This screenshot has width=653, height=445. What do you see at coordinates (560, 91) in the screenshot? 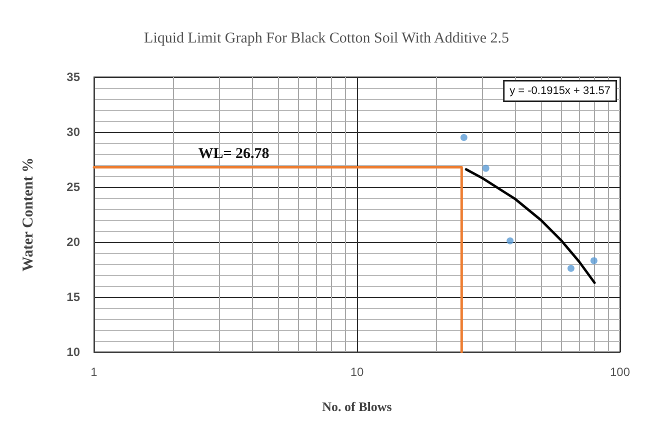
I see `annotation: y = -0.1915x + 31.57` at bounding box center [560, 91].